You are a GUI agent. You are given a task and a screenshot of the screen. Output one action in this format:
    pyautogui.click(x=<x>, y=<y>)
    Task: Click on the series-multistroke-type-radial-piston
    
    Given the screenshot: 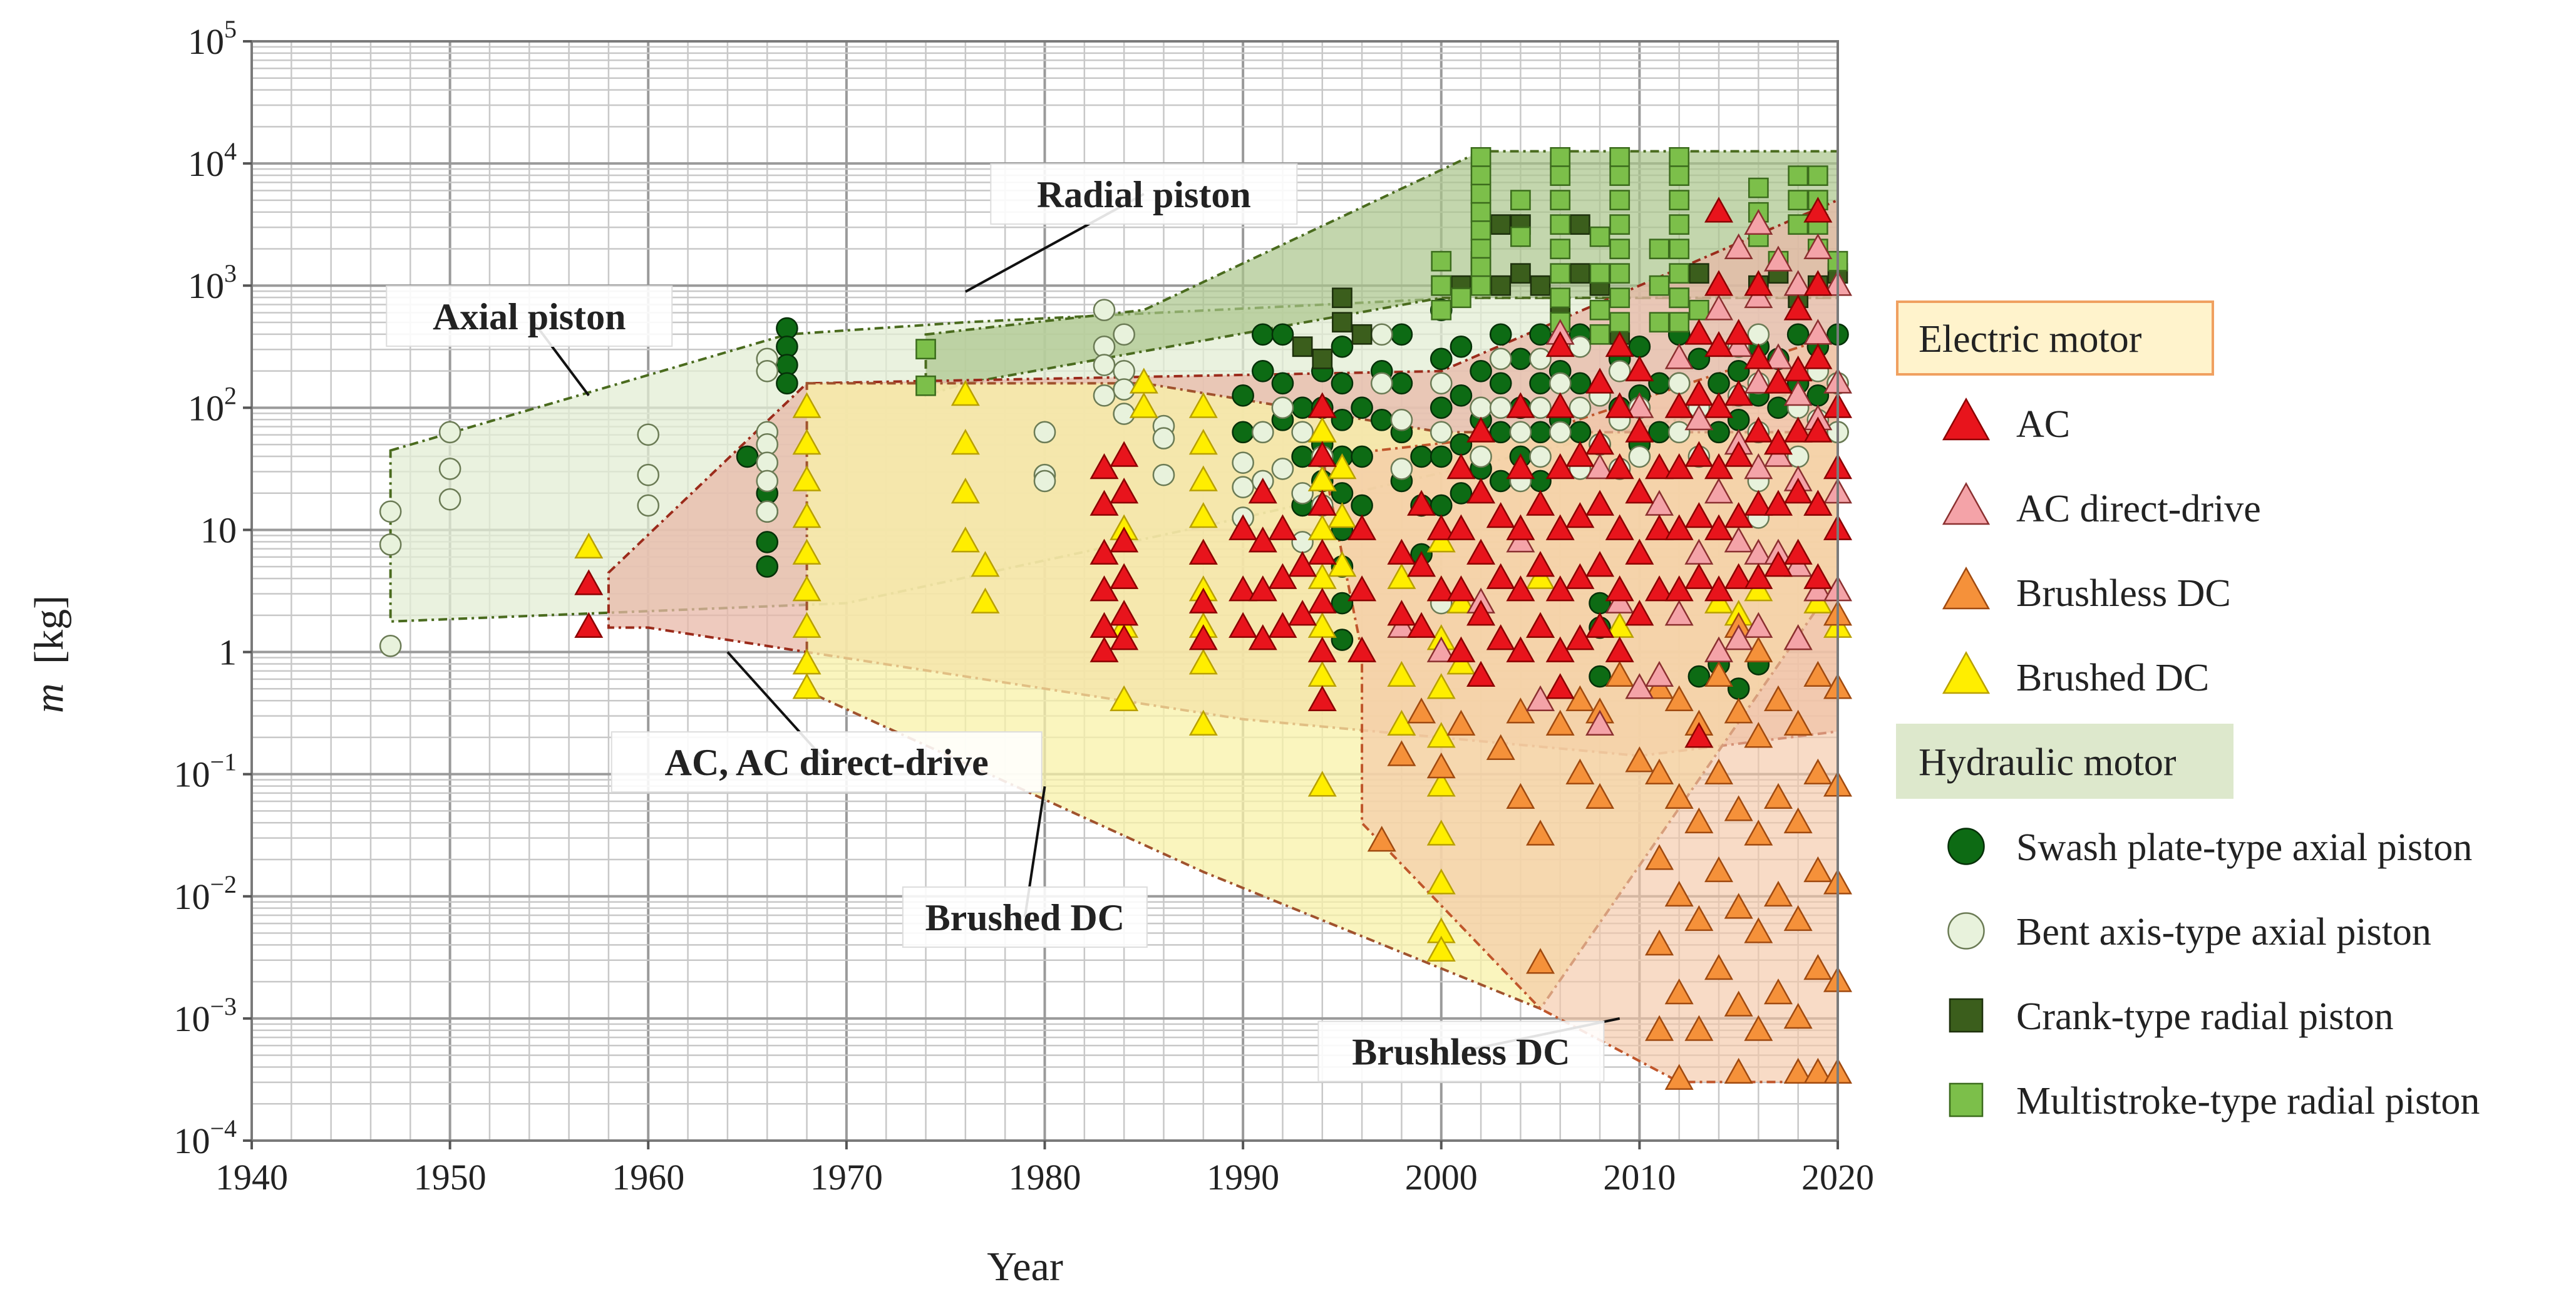 What is the action you would take?
    pyautogui.click(x=1382, y=271)
    